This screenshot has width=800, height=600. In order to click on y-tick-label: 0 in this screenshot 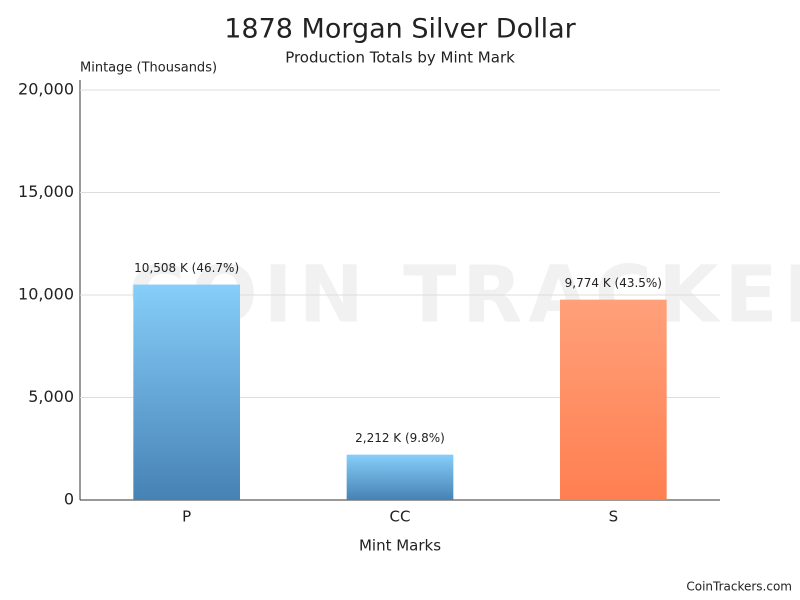, I will do `click(69, 499)`.